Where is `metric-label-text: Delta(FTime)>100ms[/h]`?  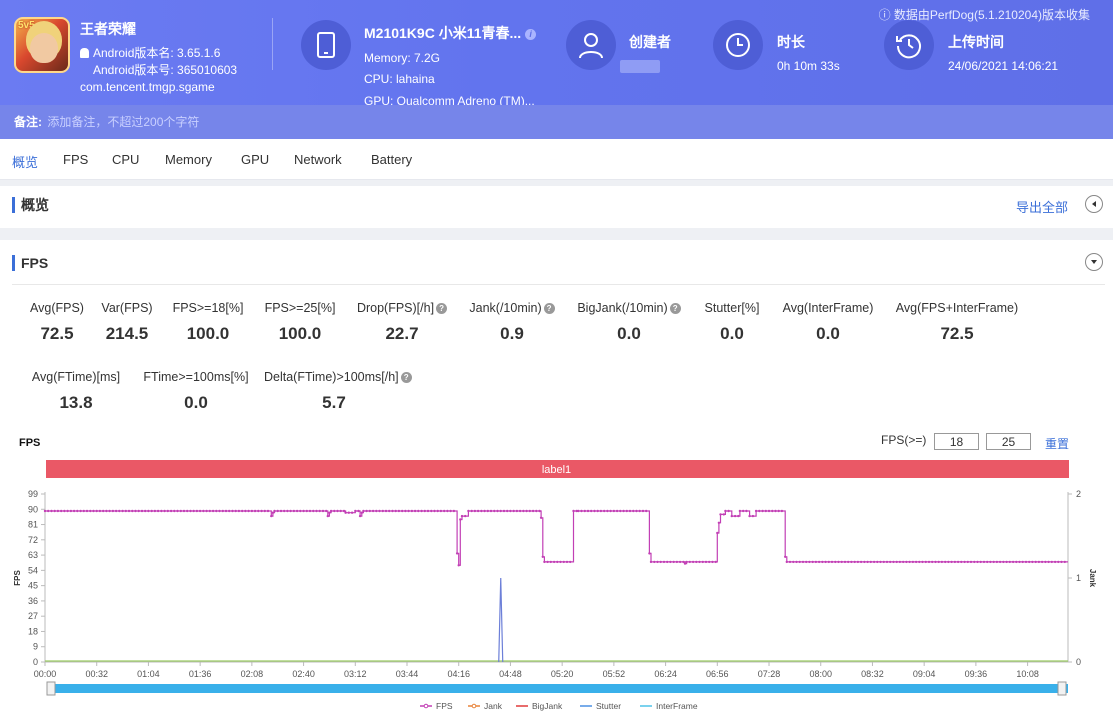 metric-label-text: Delta(FTime)>100ms[/h] is located at coordinates (331, 377).